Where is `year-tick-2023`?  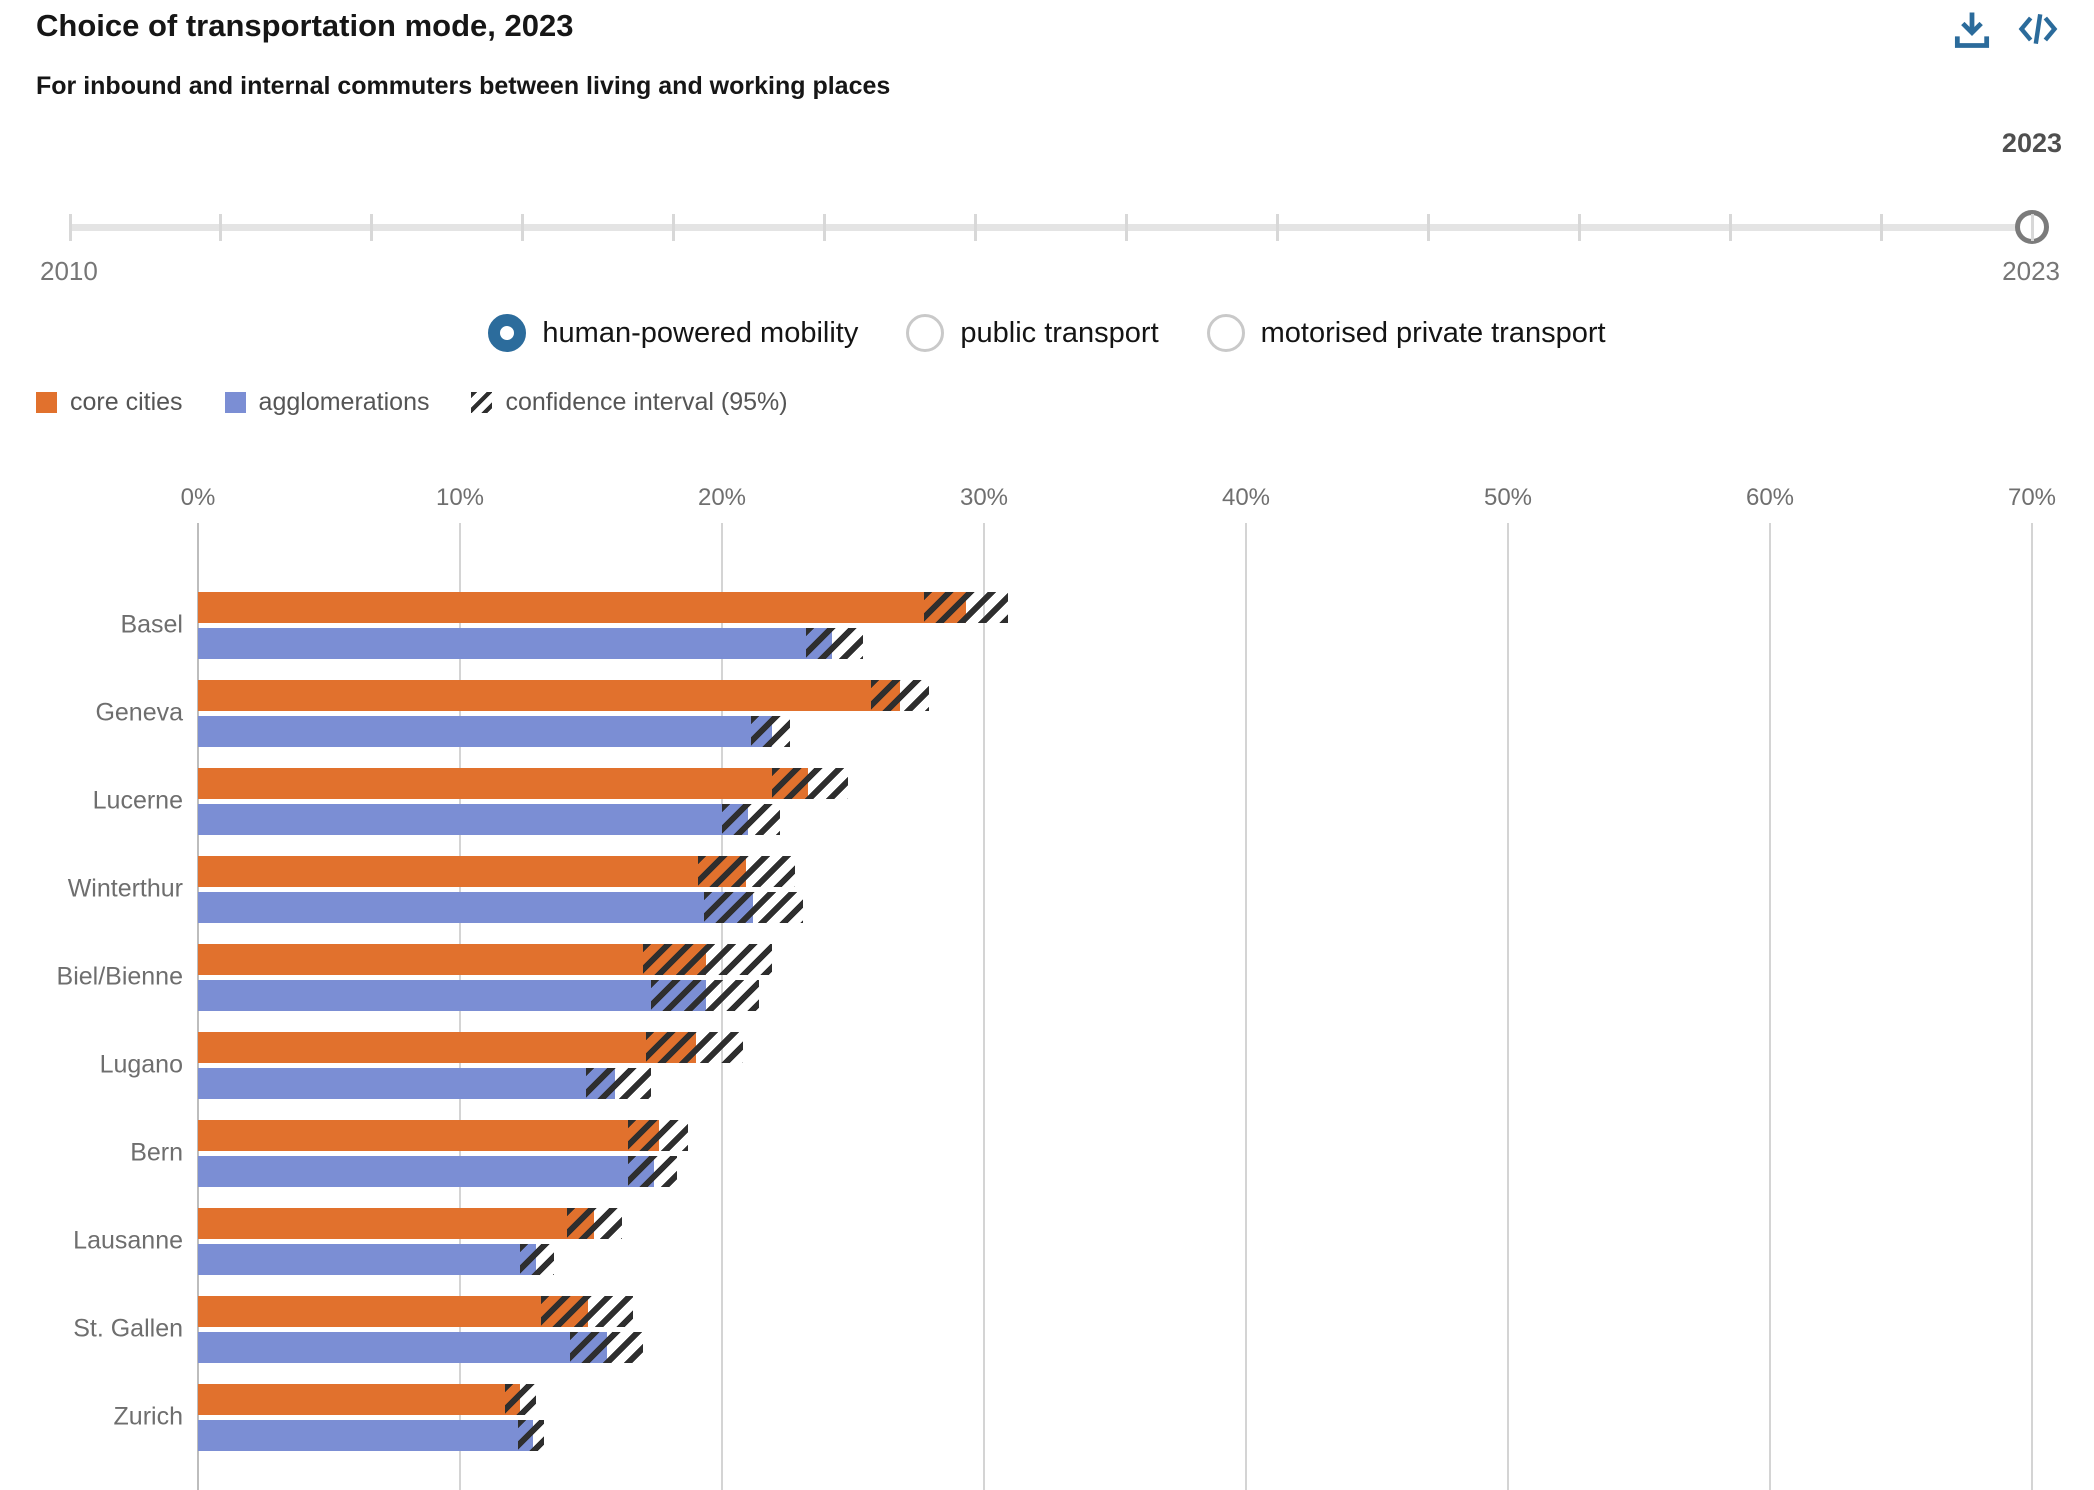
year-tick-2023 is located at coordinates (2032, 227).